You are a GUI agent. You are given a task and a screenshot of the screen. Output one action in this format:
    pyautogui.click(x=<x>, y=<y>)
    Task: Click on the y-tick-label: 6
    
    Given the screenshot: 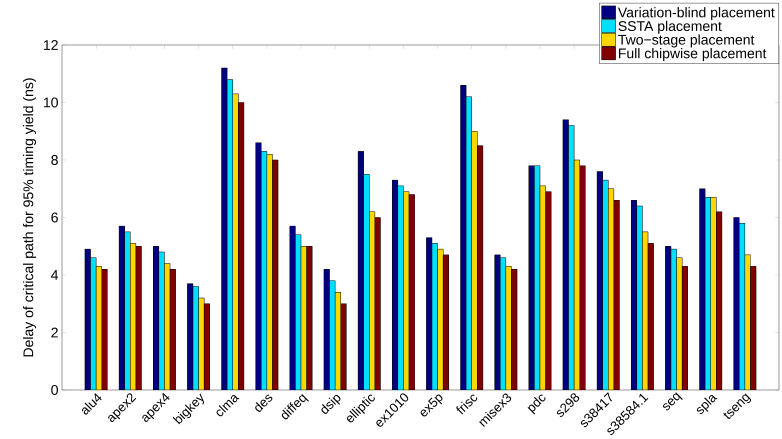 What is the action you would take?
    pyautogui.click(x=54, y=217)
    